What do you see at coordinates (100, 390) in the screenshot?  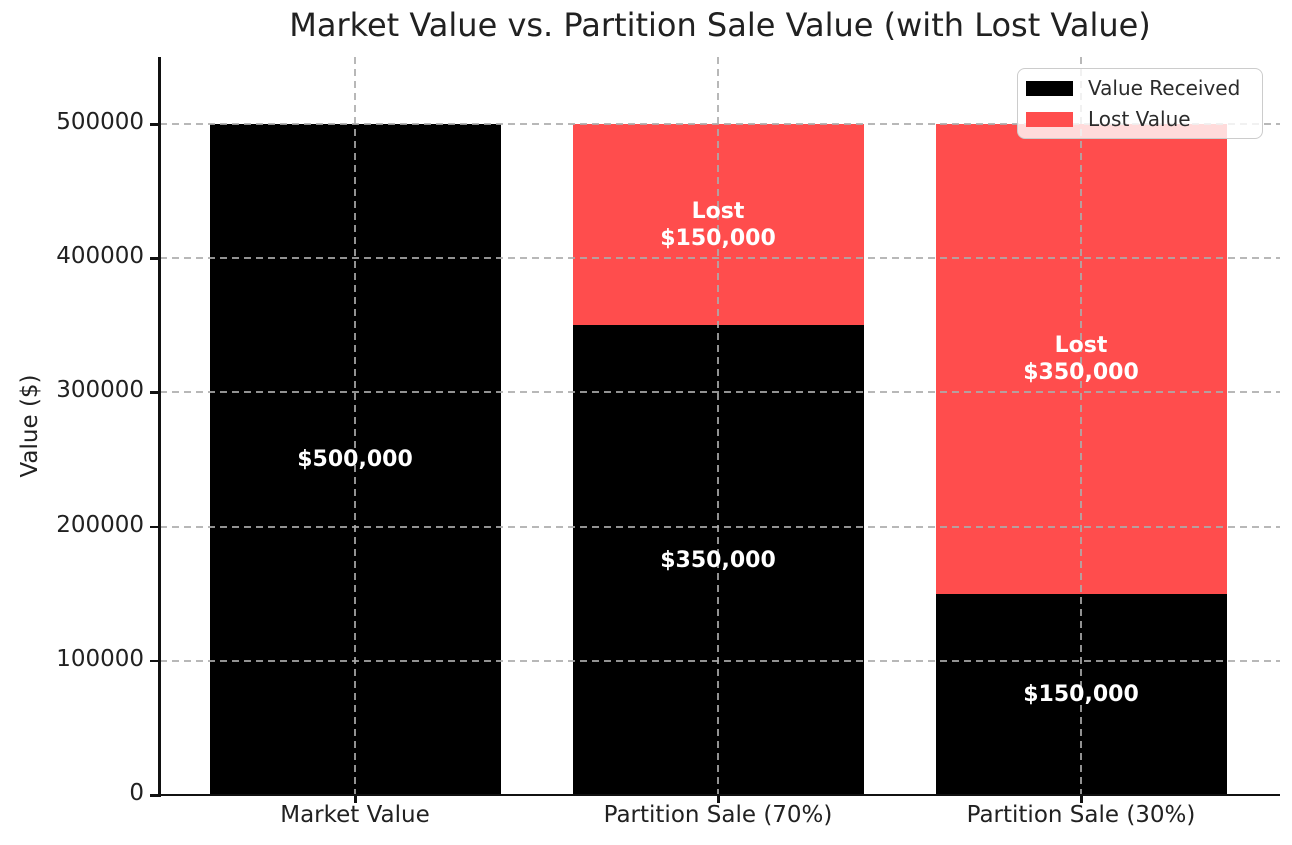 I see `y-tick-label-300000: 300000` at bounding box center [100, 390].